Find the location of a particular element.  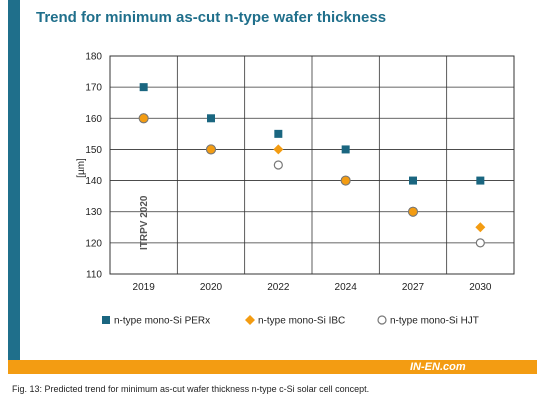

legend-perx-label: n-type mono-Si PERx is located at coordinates (162, 321).